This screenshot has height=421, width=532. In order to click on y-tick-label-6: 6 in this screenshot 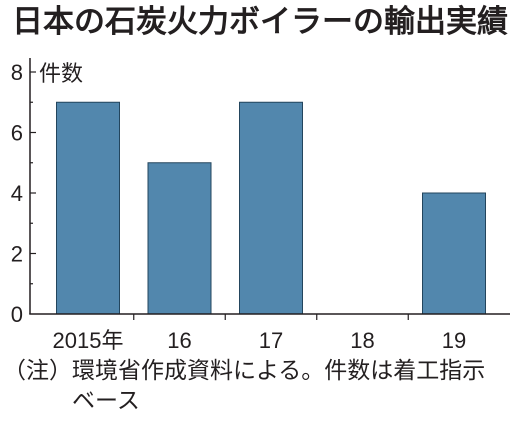, I will do `click(17, 133)`.